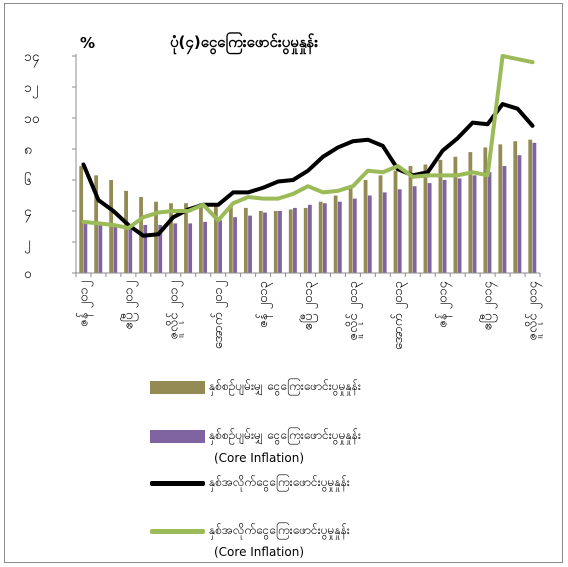  I want to click on x-tick-label: ဧပြီ ၂၀၁၃, so click(309, 305).